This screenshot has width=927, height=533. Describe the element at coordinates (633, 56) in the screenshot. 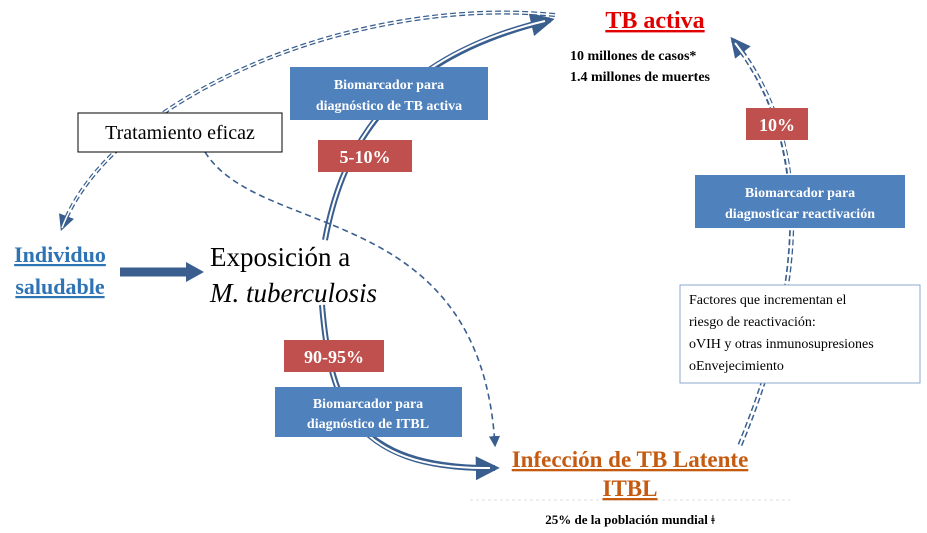

I see `active-stat: 10 millones de casos*` at that location.